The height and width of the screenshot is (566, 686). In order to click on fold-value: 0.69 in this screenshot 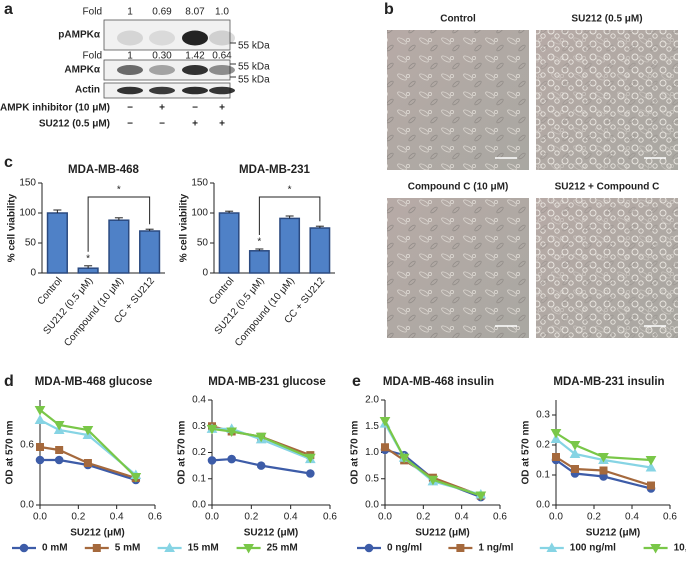, I will do `click(162, 12)`.